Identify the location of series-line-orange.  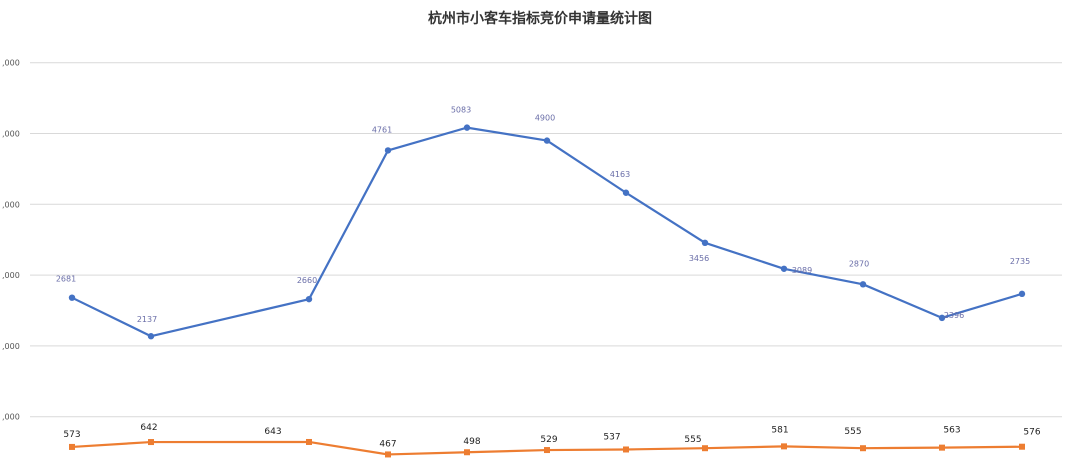
(547, 448).